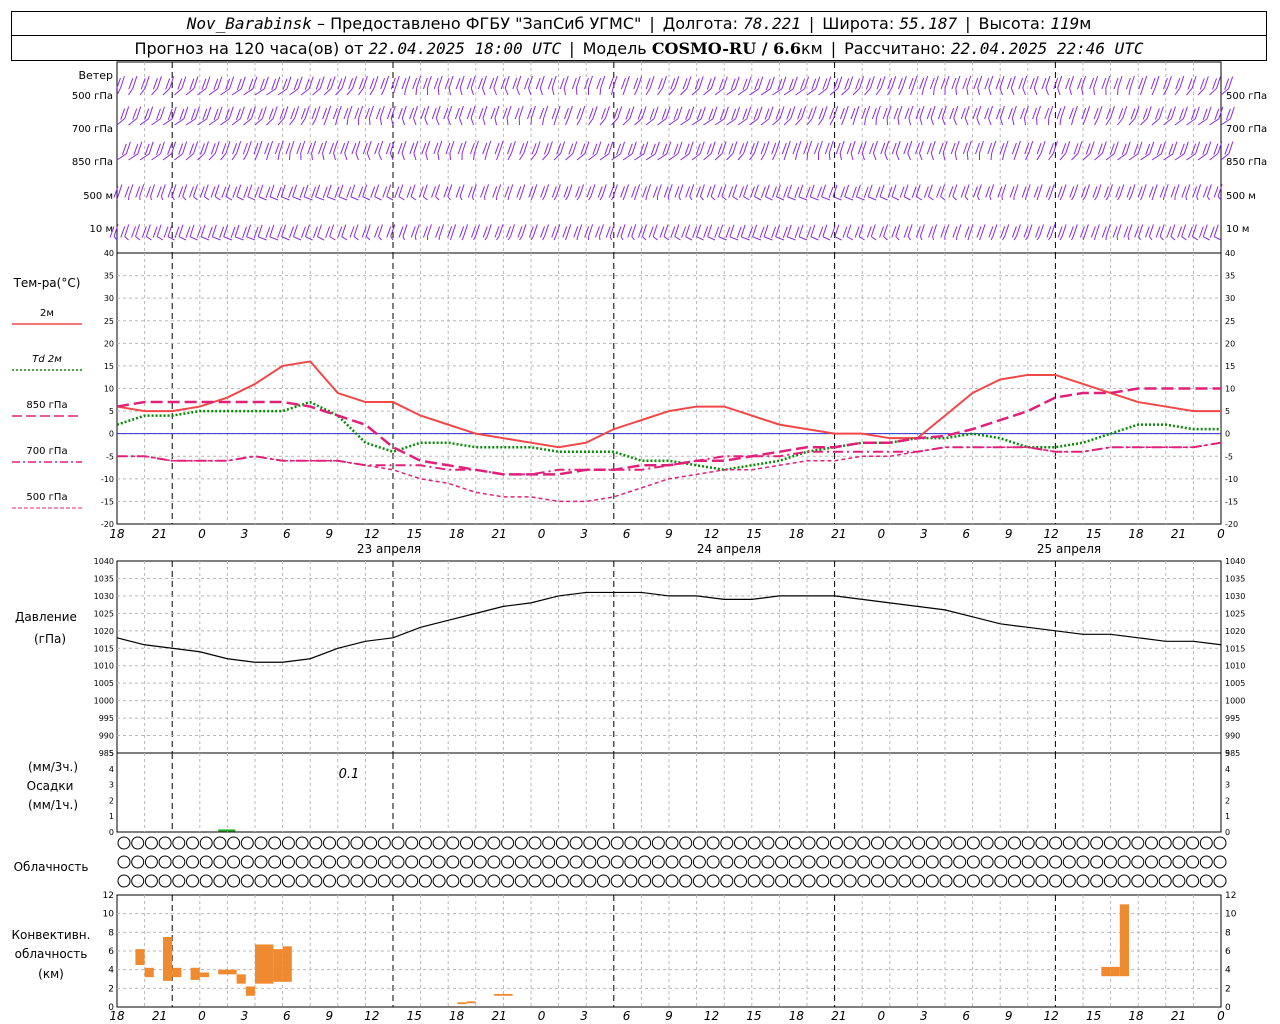 The image size is (1280, 1024). I want to click on y-tick-label: -15, so click(107, 501).